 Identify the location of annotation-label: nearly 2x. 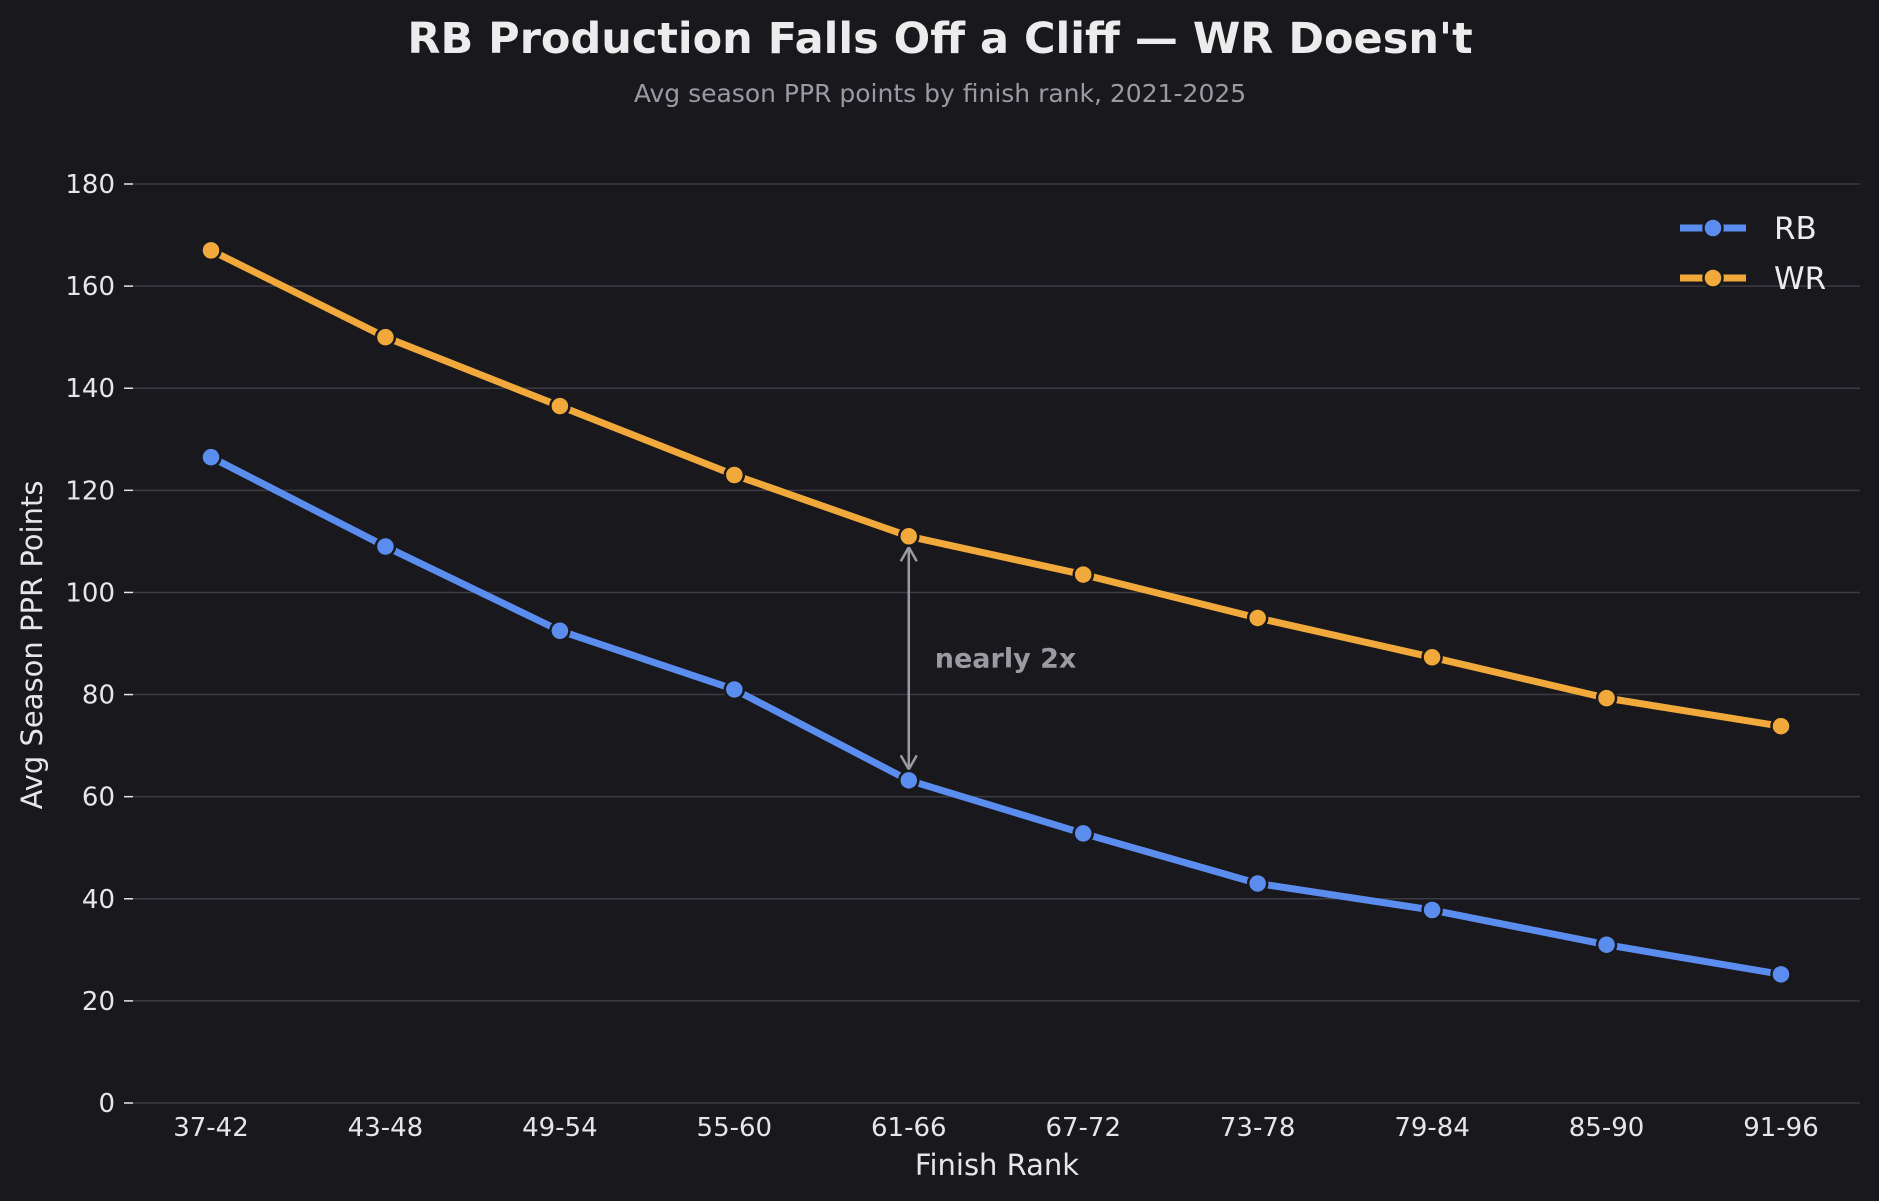
(1006, 658).